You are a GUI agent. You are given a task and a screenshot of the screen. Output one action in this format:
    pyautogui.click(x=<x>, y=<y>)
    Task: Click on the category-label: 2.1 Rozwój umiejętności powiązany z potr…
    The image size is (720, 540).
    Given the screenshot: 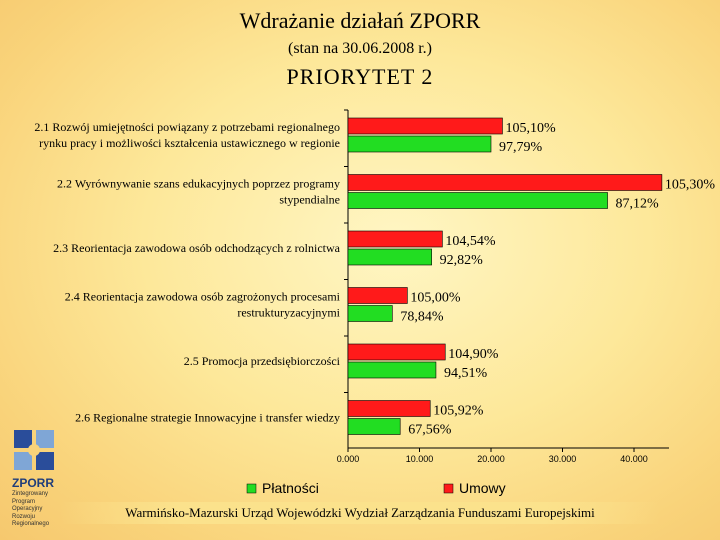 What is the action you would take?
    pyautogui.click(x=187, y=127)
    